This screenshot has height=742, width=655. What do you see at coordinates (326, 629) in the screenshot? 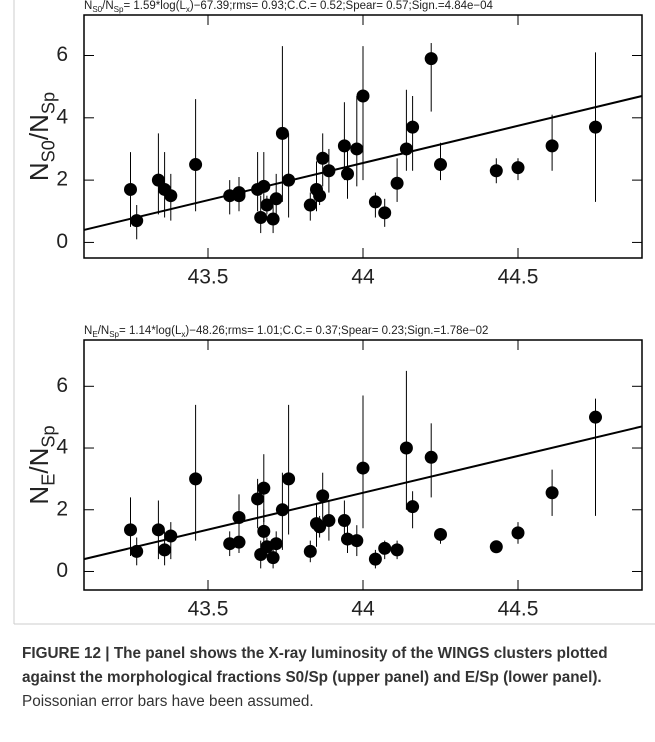
I see `x-axis-label-part: log(L` at bounding box center [326, 629].